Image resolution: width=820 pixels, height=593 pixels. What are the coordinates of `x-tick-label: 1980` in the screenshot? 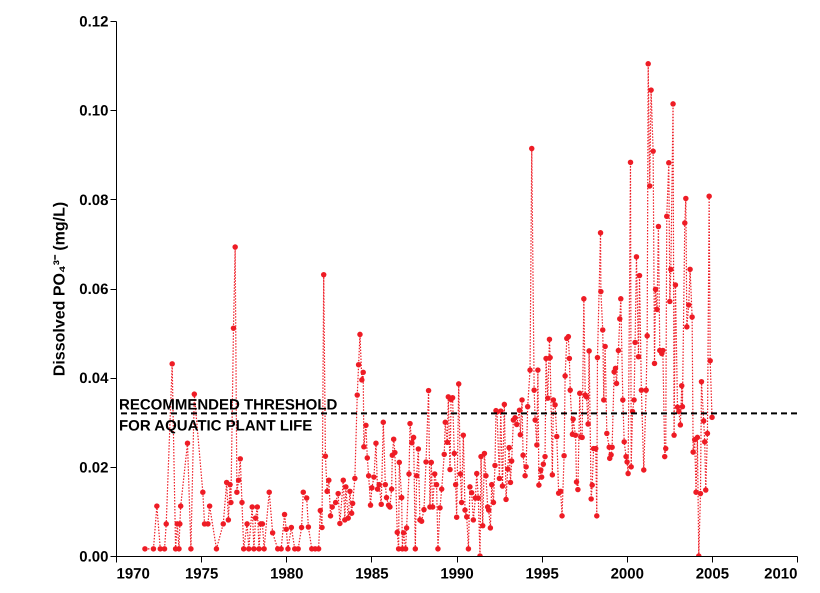 It's located at (287, 574).